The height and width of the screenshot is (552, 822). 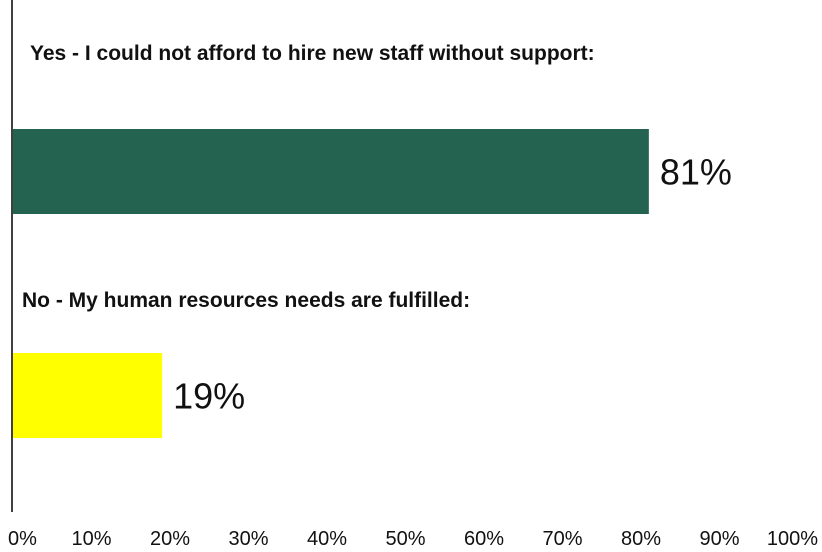 I want to click on x-tick-label: 20%, so click(x=170, y=539).